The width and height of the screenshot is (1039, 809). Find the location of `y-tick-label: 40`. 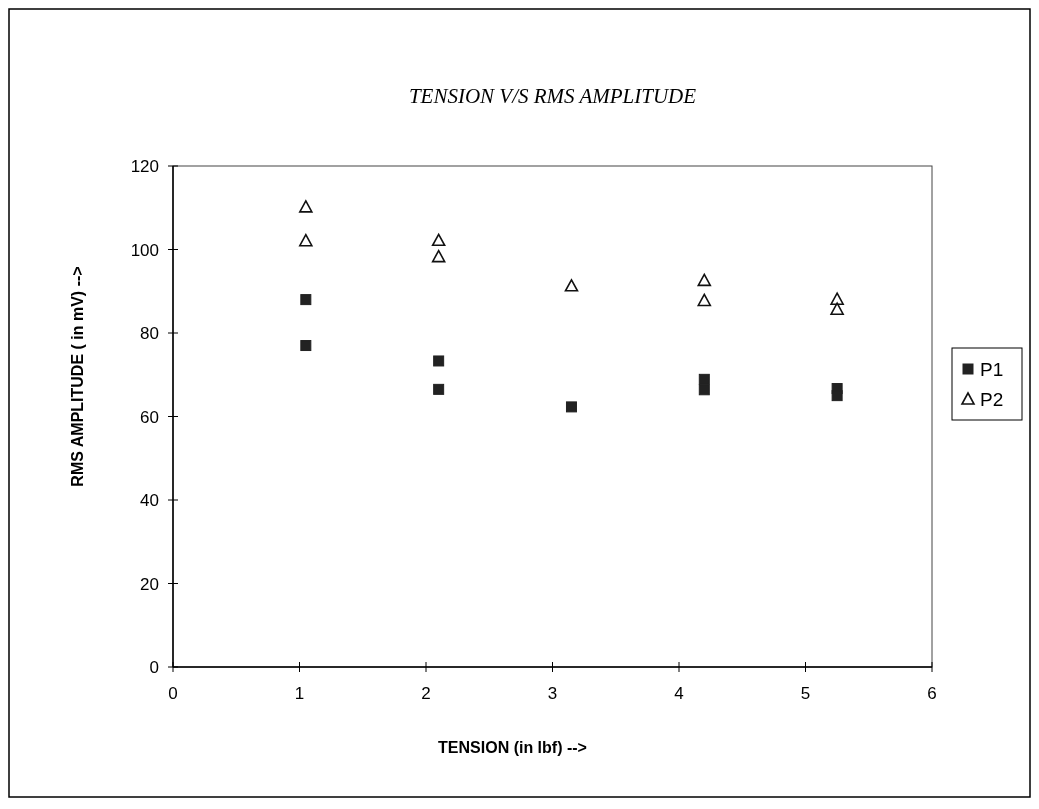

y-tick-label: 40 is located at coordinates (149, 500).